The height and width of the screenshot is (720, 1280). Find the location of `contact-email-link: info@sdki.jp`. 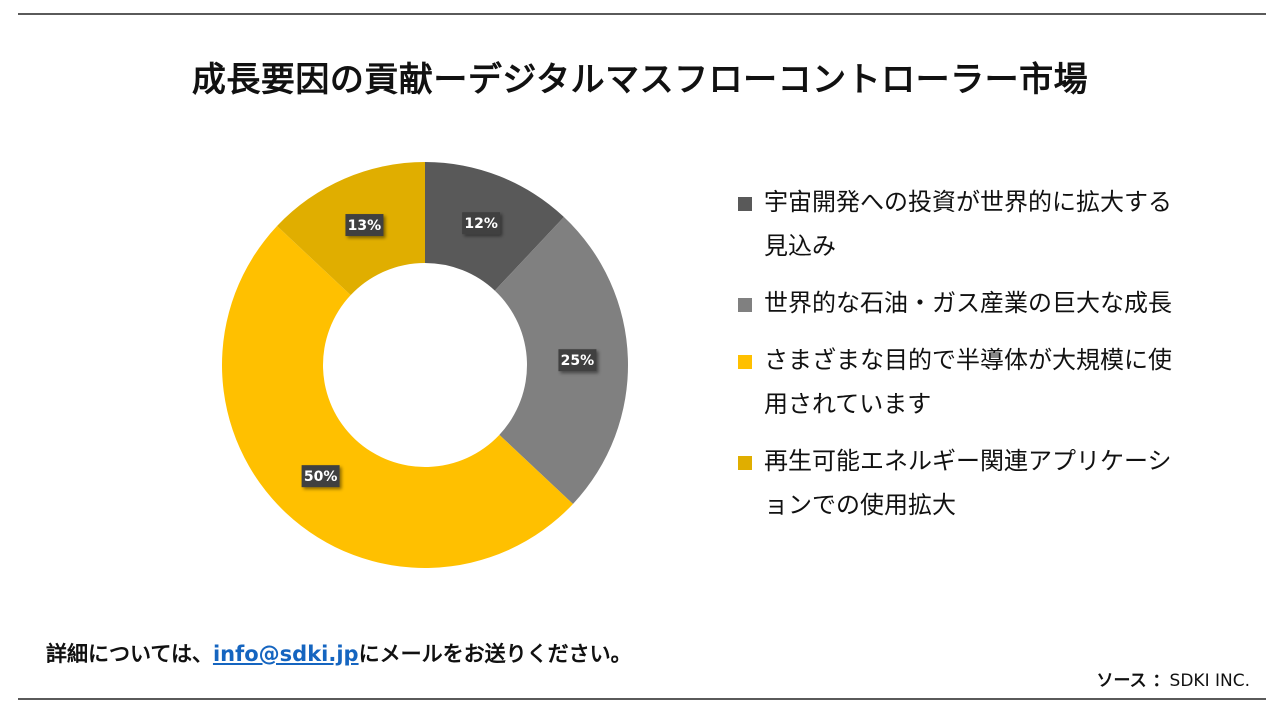

contact-email-link: info@sdki.jp is located at coordinates (285, 654).